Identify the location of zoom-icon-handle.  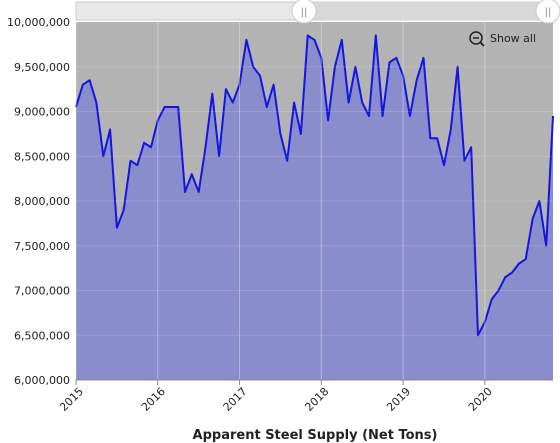
(482, 44).